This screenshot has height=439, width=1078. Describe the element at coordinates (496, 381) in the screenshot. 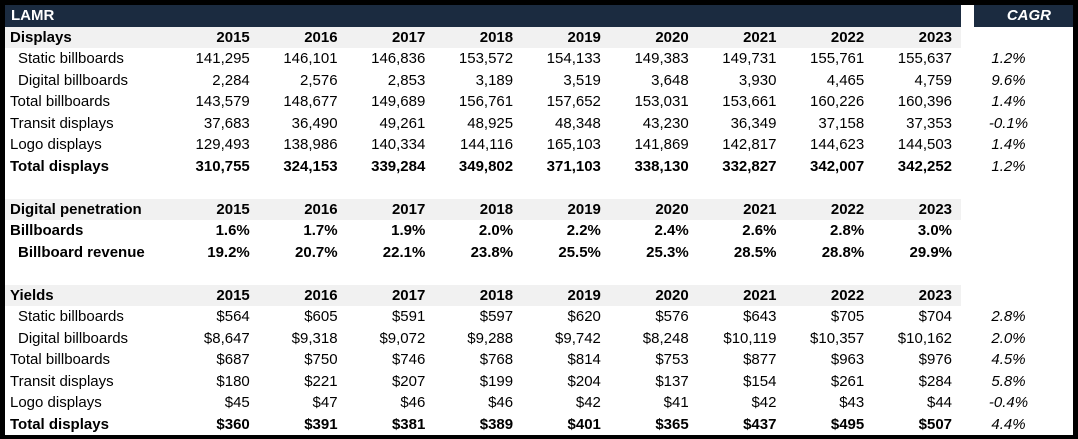

I see `value-cell: $199` at that location.